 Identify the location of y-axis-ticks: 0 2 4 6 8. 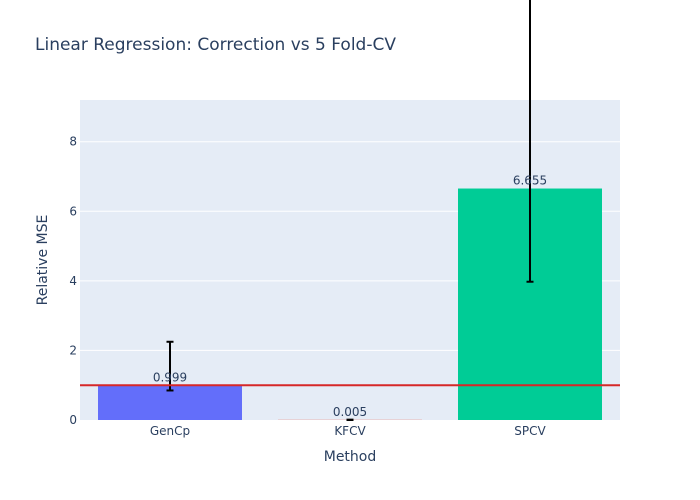
(73, 281).